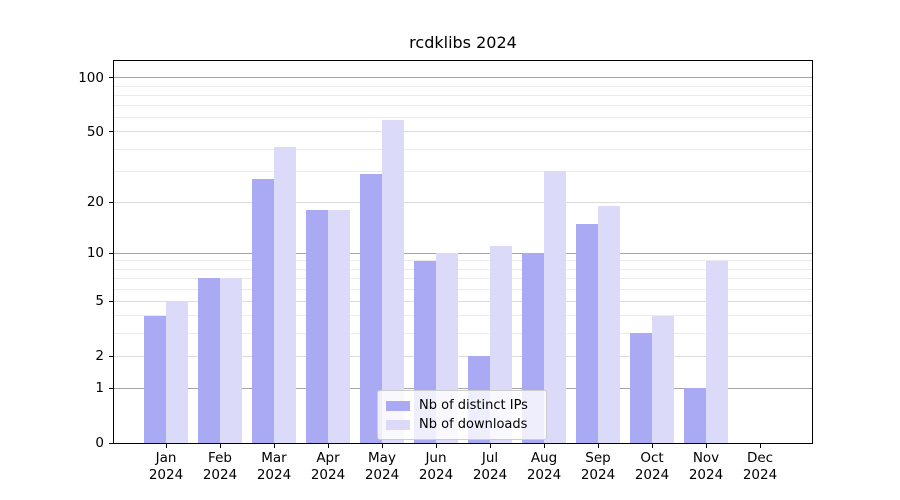 This screenshot has width=900, height=500. What do you see at coordinates (220, 466) in the screenshot?
I see `x-tick-label-feb: Feb 2024` at bounding box center [220, 466].